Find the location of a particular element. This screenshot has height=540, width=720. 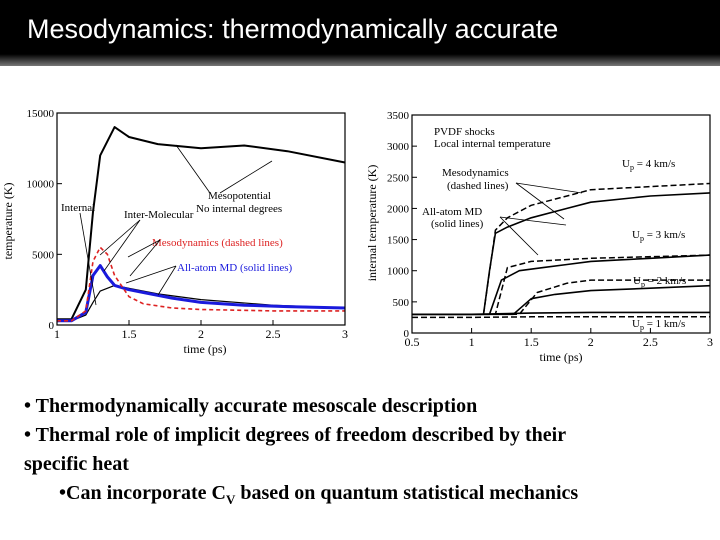

right-x-tick-label: 2 is located at coordinates (591, 342).